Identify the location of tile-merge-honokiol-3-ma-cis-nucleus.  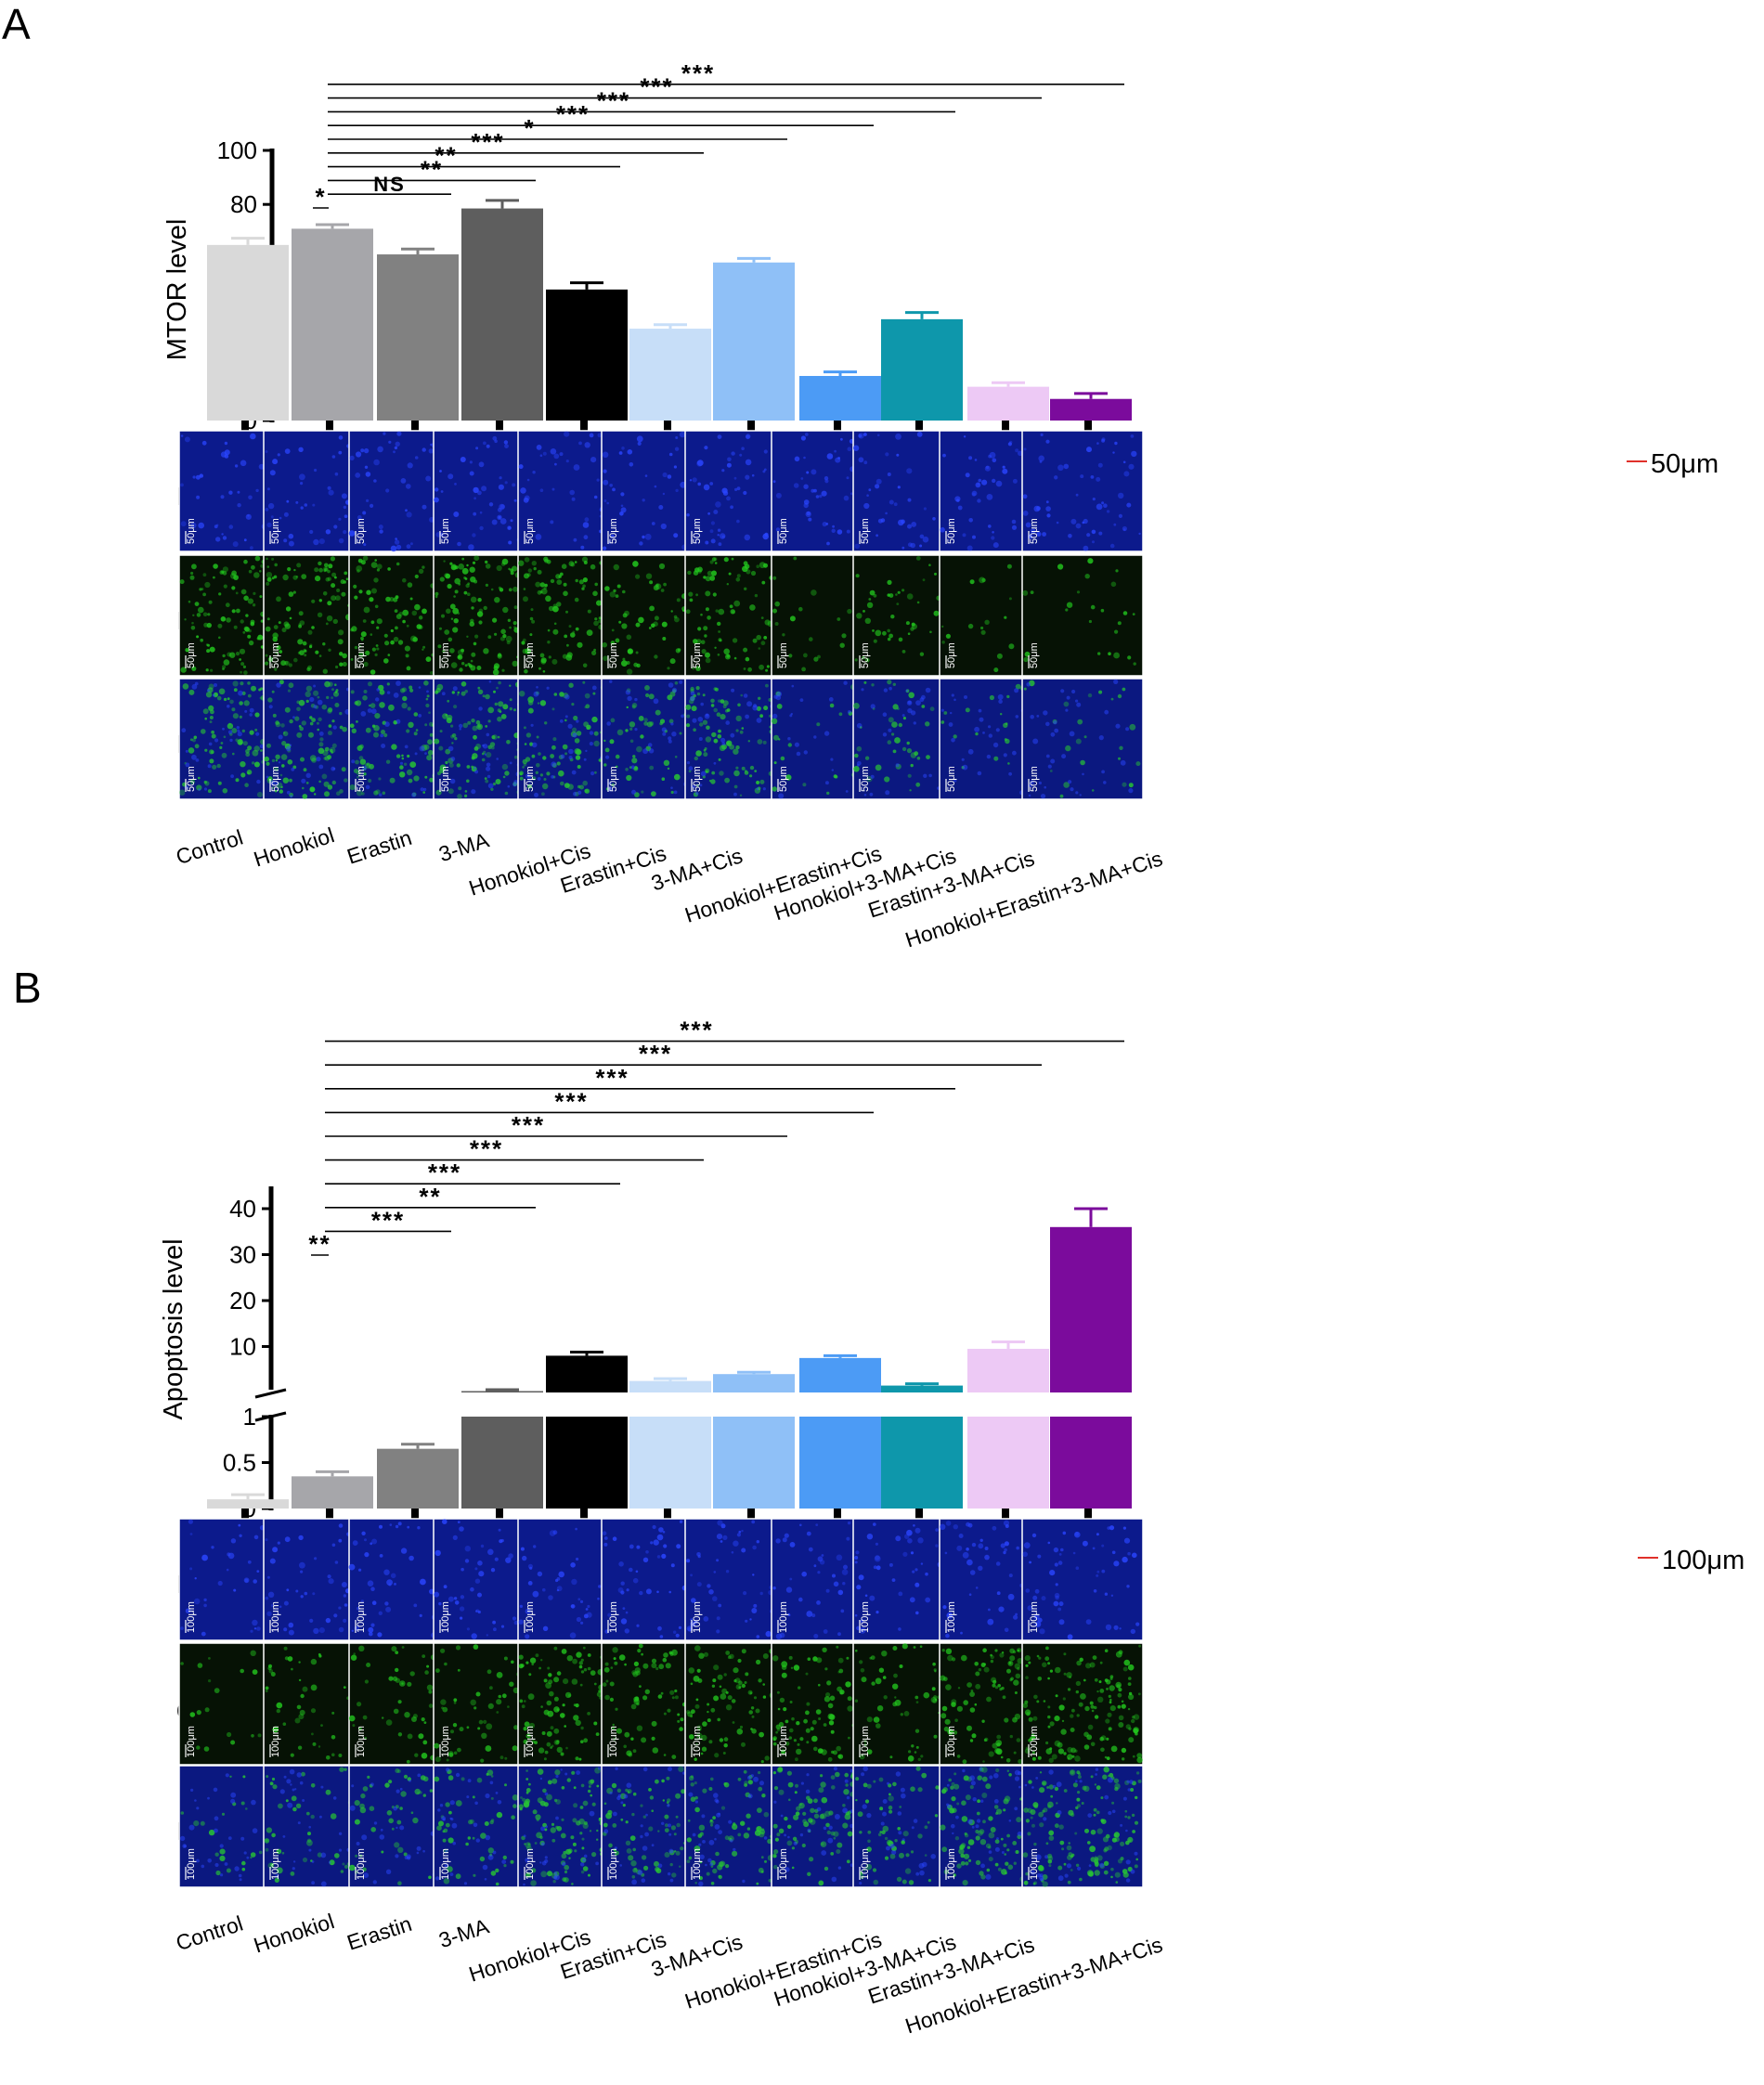
(909, 702).